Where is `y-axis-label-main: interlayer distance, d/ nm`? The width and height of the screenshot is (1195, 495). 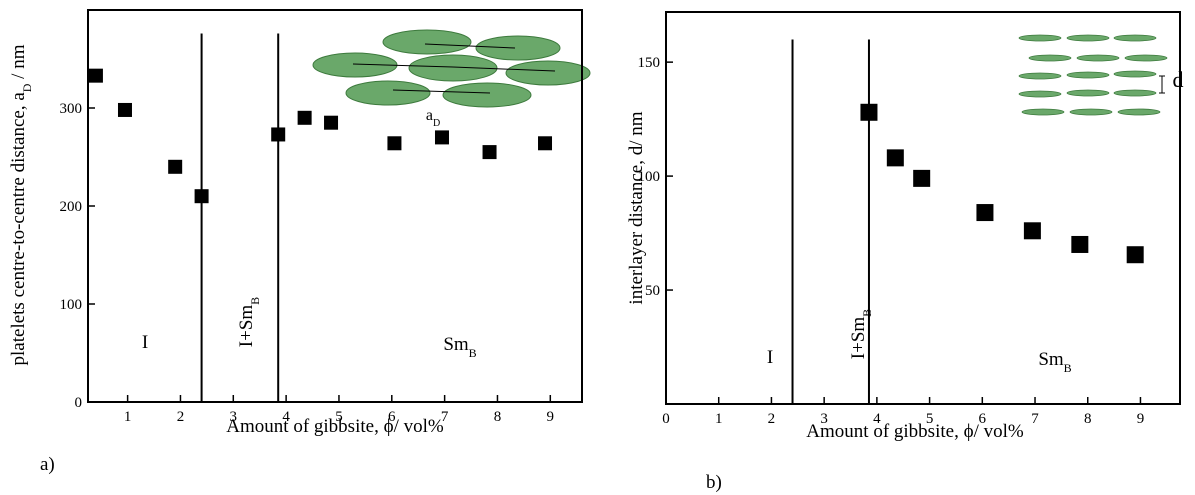 y-axis-label-main: interlayer distance, d/ nm is located at coordinates (636, 207).